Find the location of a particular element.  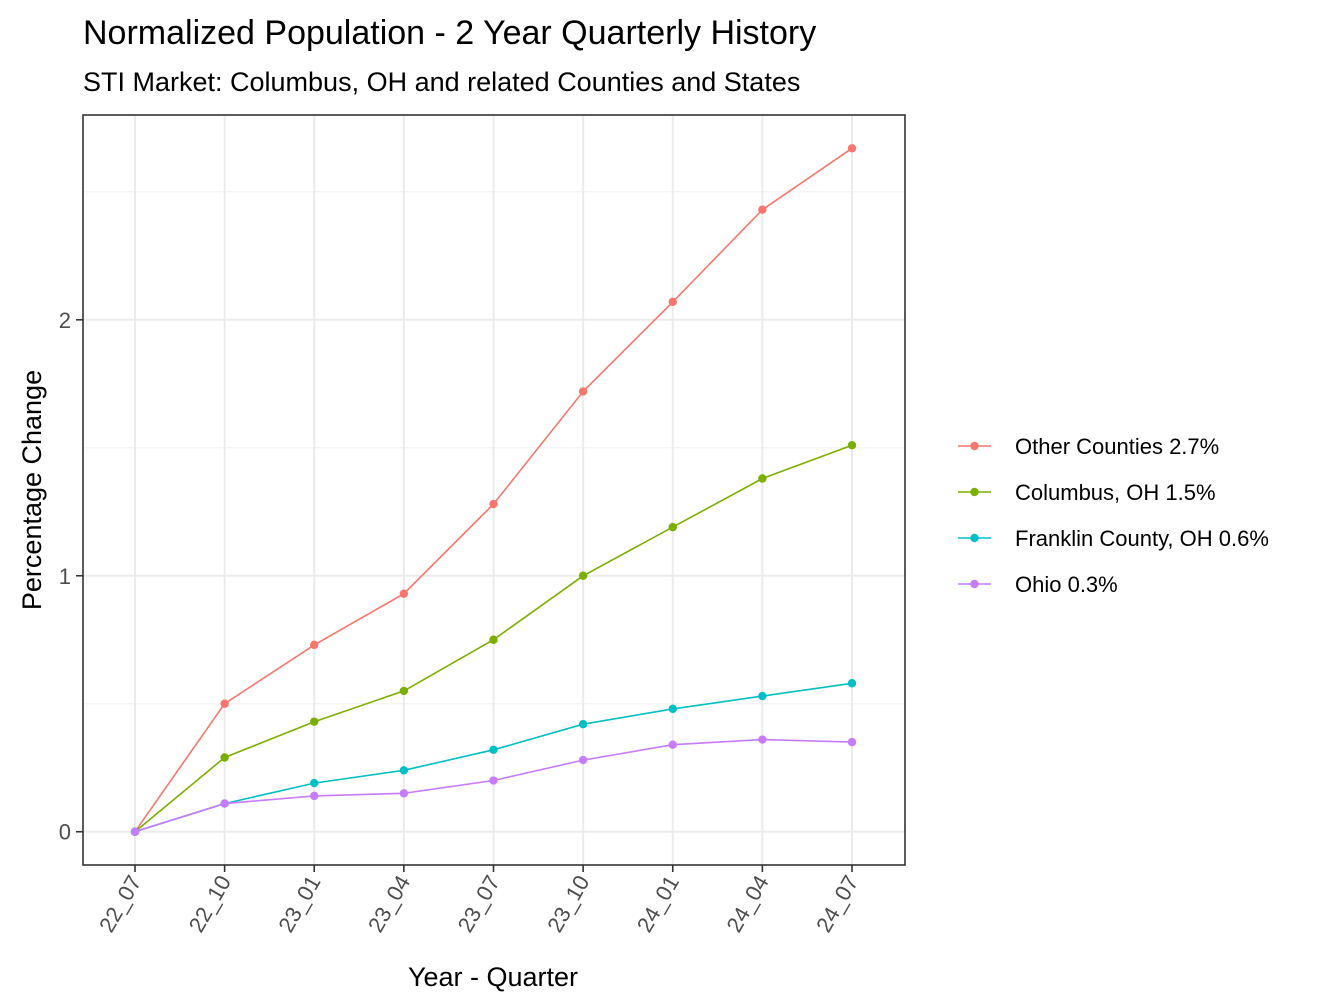

y-axis: 0 1 2 is located at coordinates (71, 576).